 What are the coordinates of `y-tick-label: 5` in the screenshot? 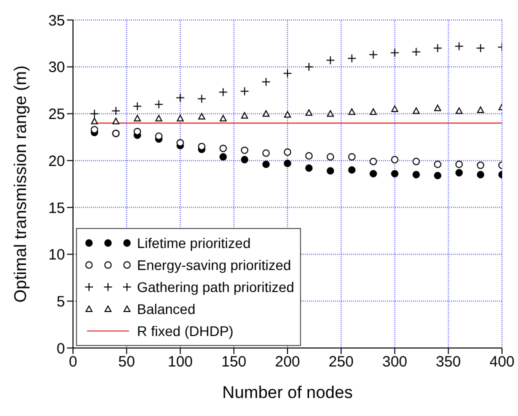 It's located at (60, 301).